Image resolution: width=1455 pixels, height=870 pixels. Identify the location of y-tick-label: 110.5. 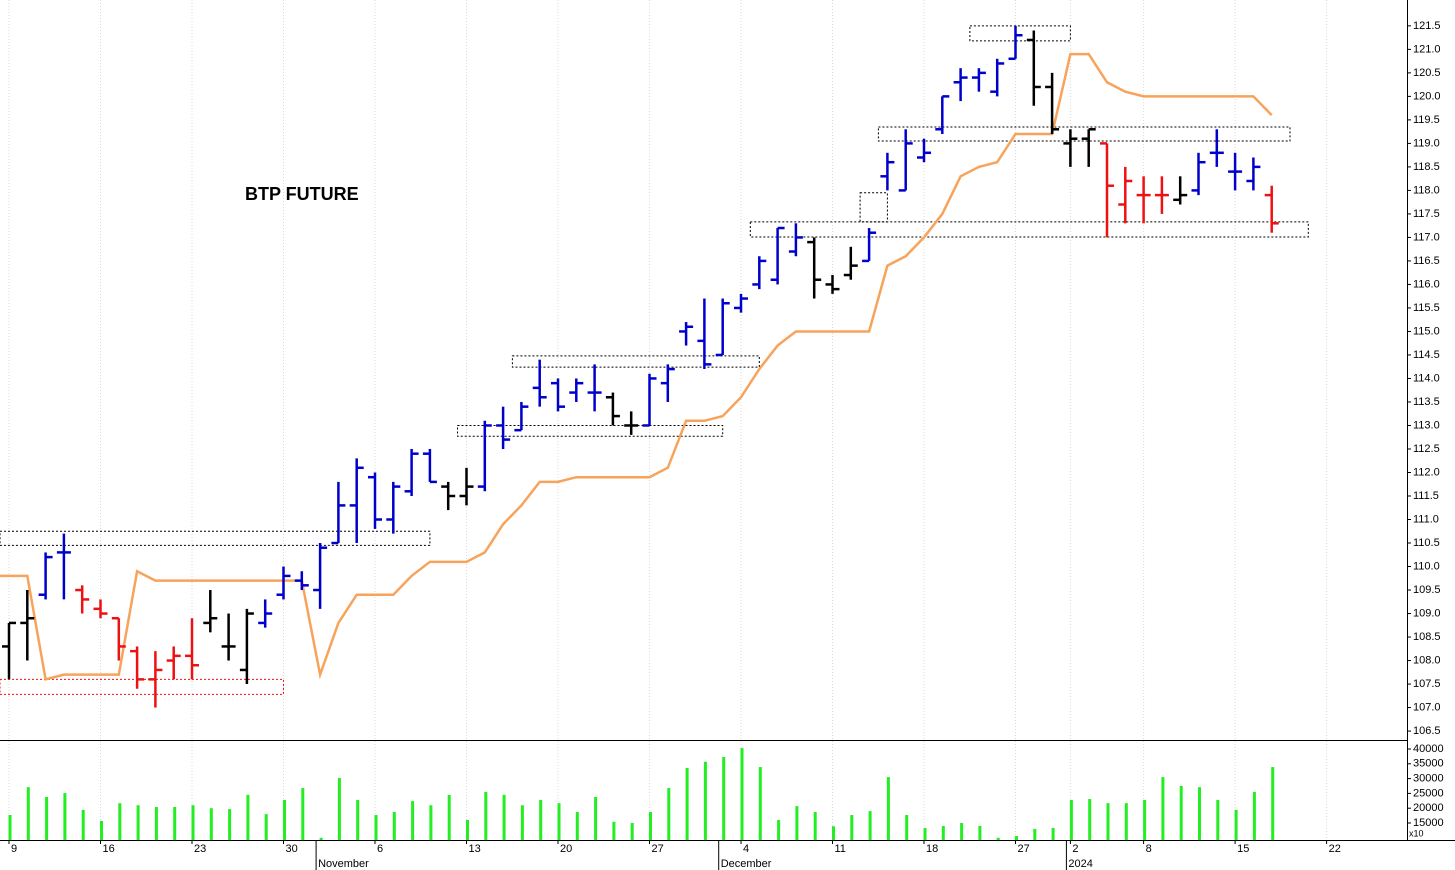
(1426, 543).